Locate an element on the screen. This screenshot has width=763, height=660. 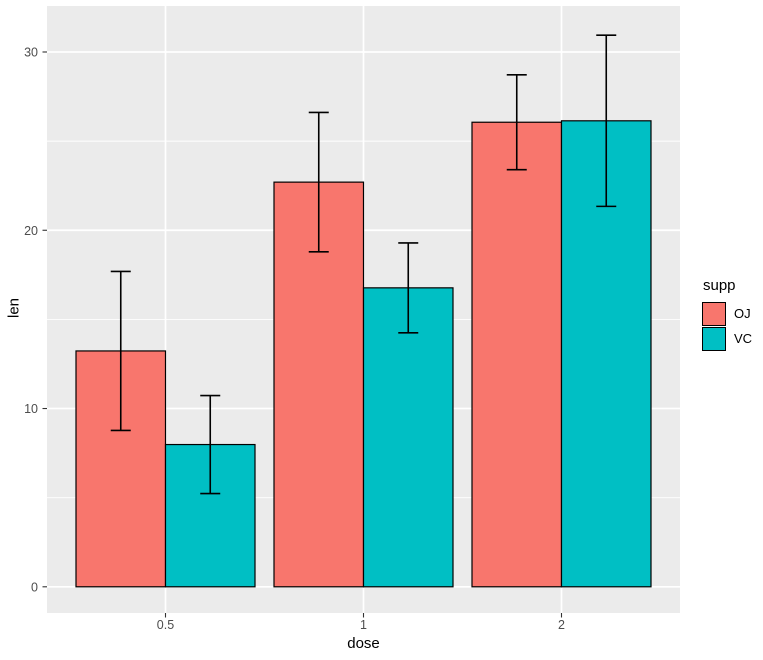
y-tick-label: 30 is located at coordinates (31, 52).